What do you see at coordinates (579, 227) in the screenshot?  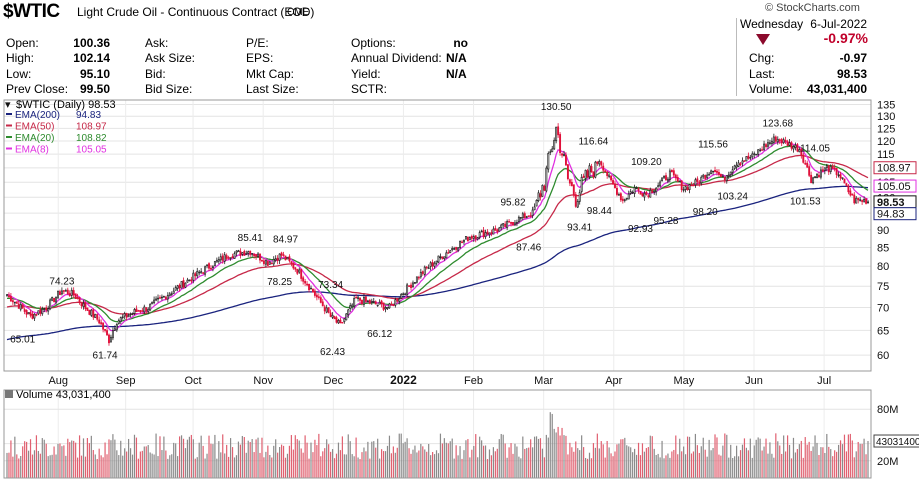 I see `price-annotation: 93.41` at bounding box center [579, 227].